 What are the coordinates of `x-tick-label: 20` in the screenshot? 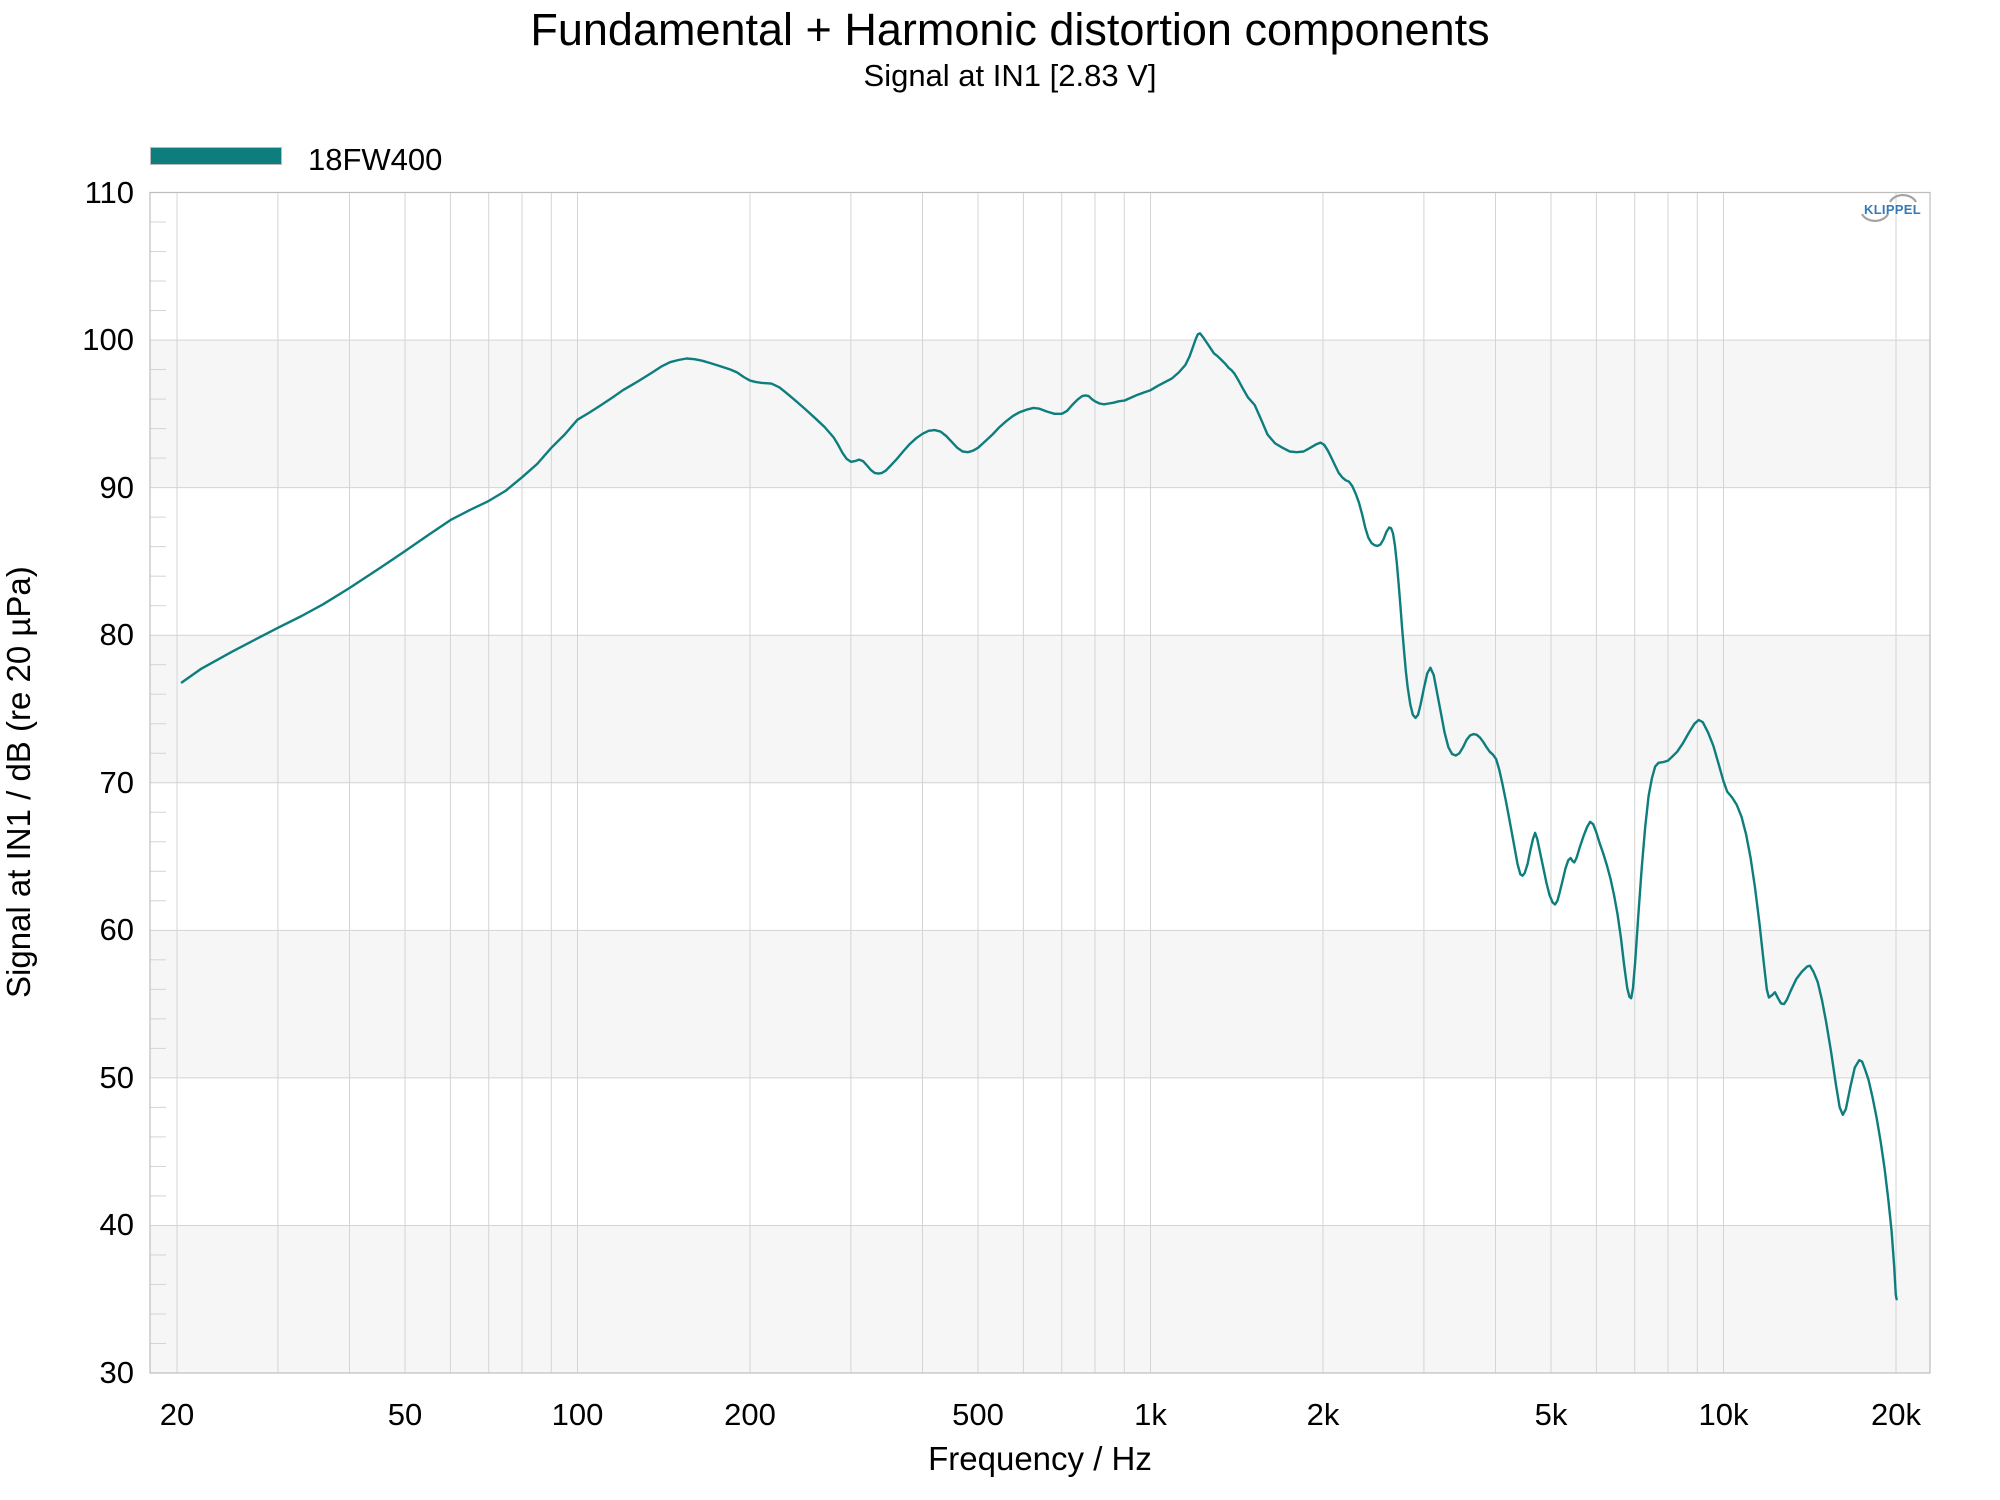 It's located at (177, 1414).